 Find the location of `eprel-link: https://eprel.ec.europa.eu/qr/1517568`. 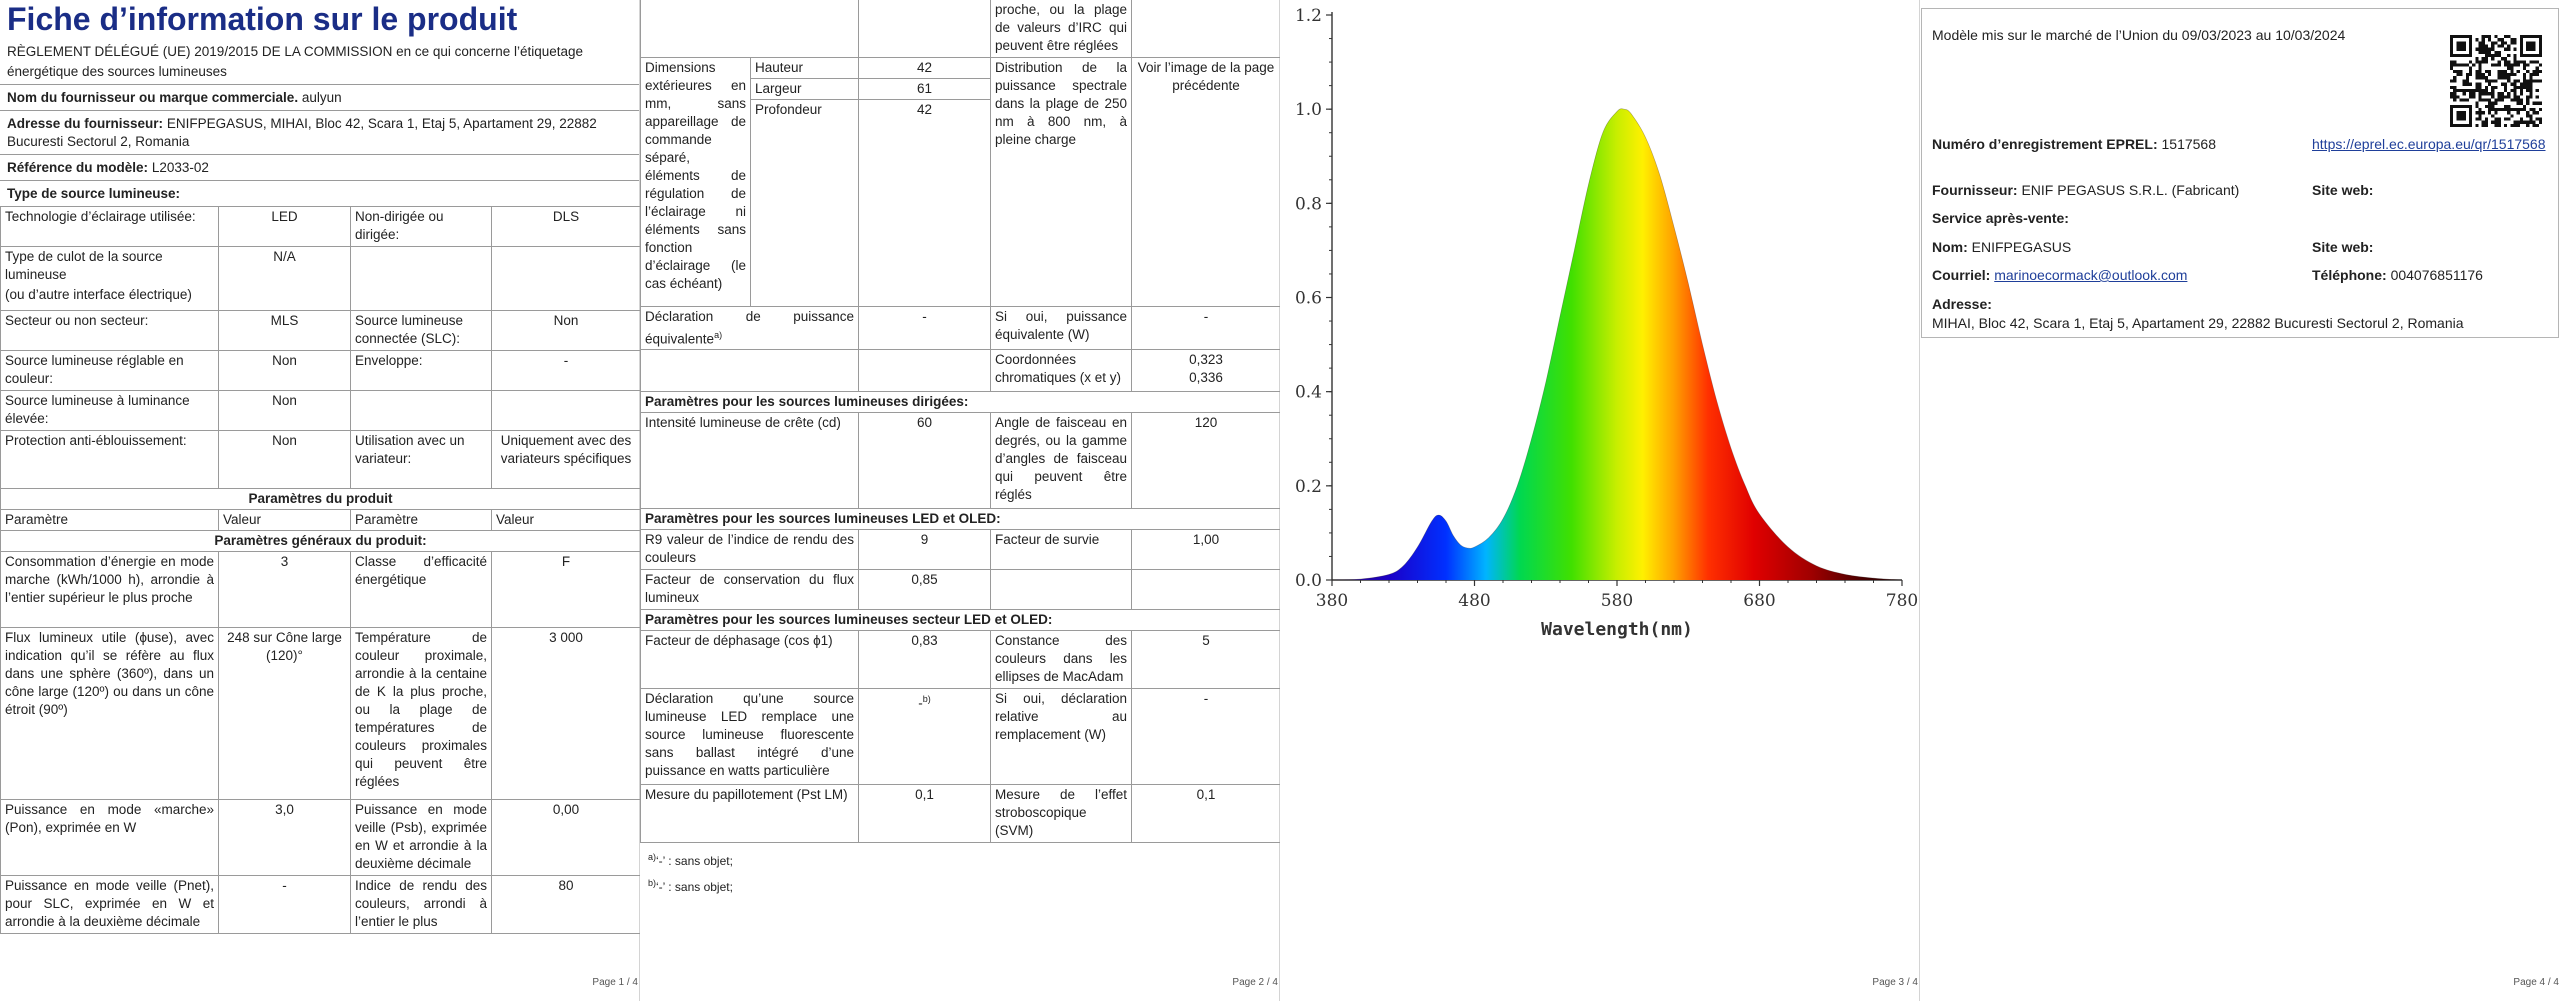

eprel-link: https://eprel.ec.europa.eu/qr/1517568 is located at coordinates (2429, 144).